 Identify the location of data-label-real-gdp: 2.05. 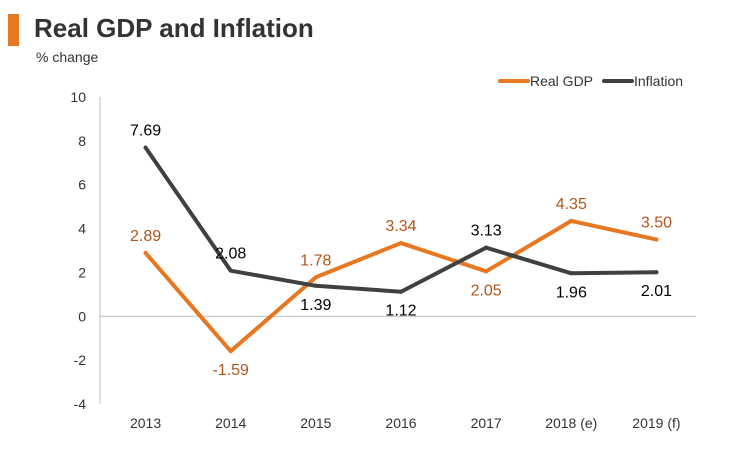
(486, 290).